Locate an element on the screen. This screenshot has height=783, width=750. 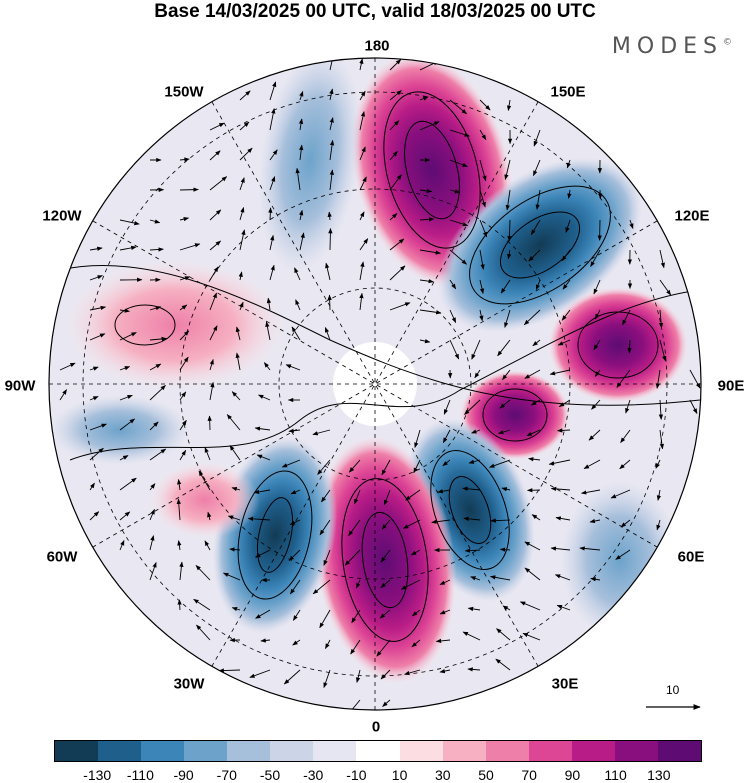
modes-logo: MODES© is located at coordinates (672, 46).